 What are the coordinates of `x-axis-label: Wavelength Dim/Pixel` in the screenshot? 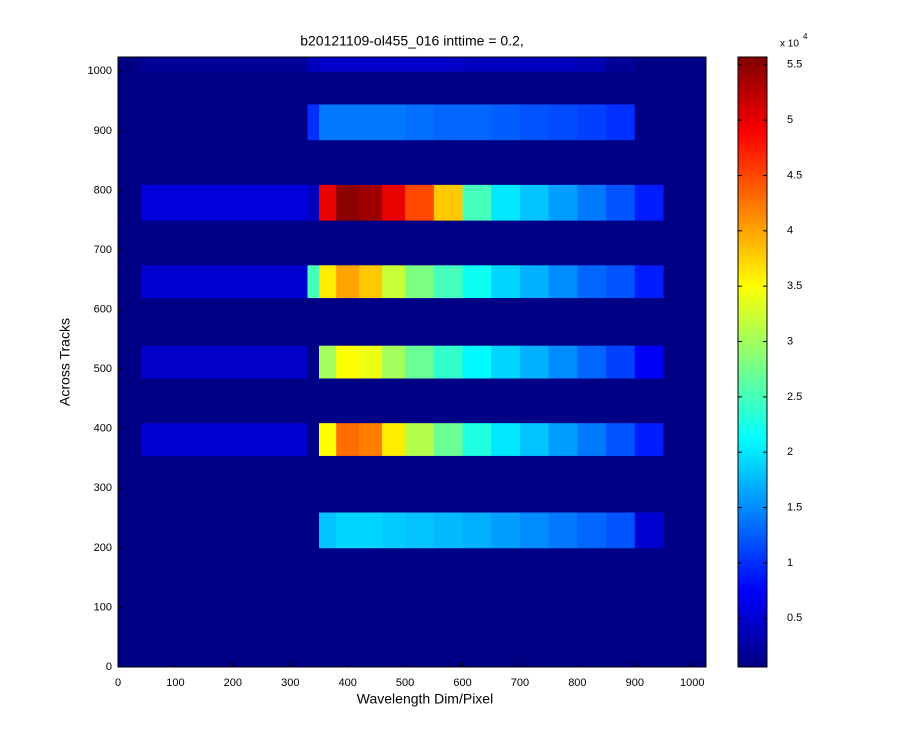 It's located at (425, 699).